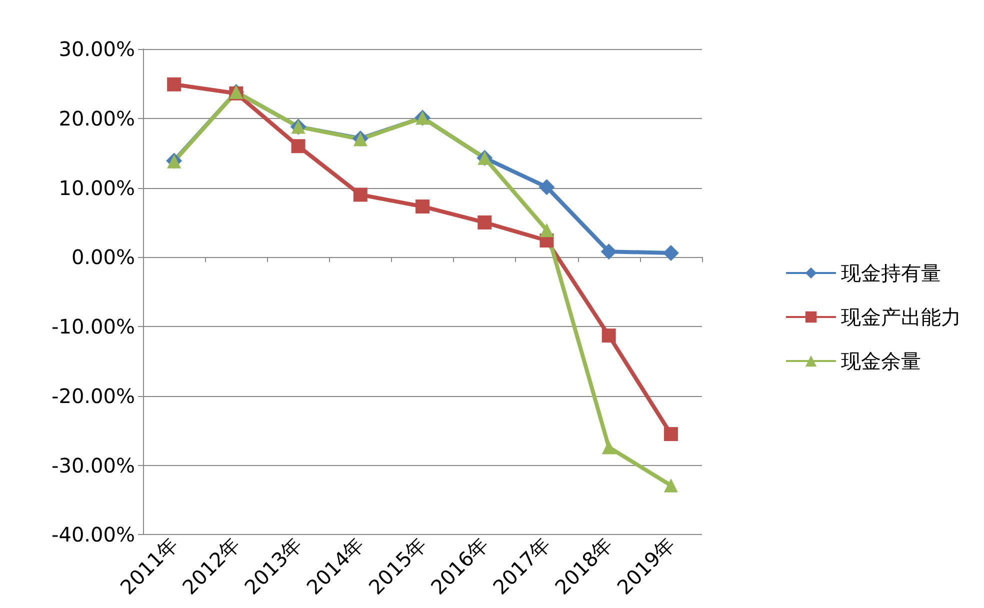 The image size is (984, 608). Describe the element at coordinates (891, 273) in the screenshot. I see `legend-label: 现金持有量` at that location.